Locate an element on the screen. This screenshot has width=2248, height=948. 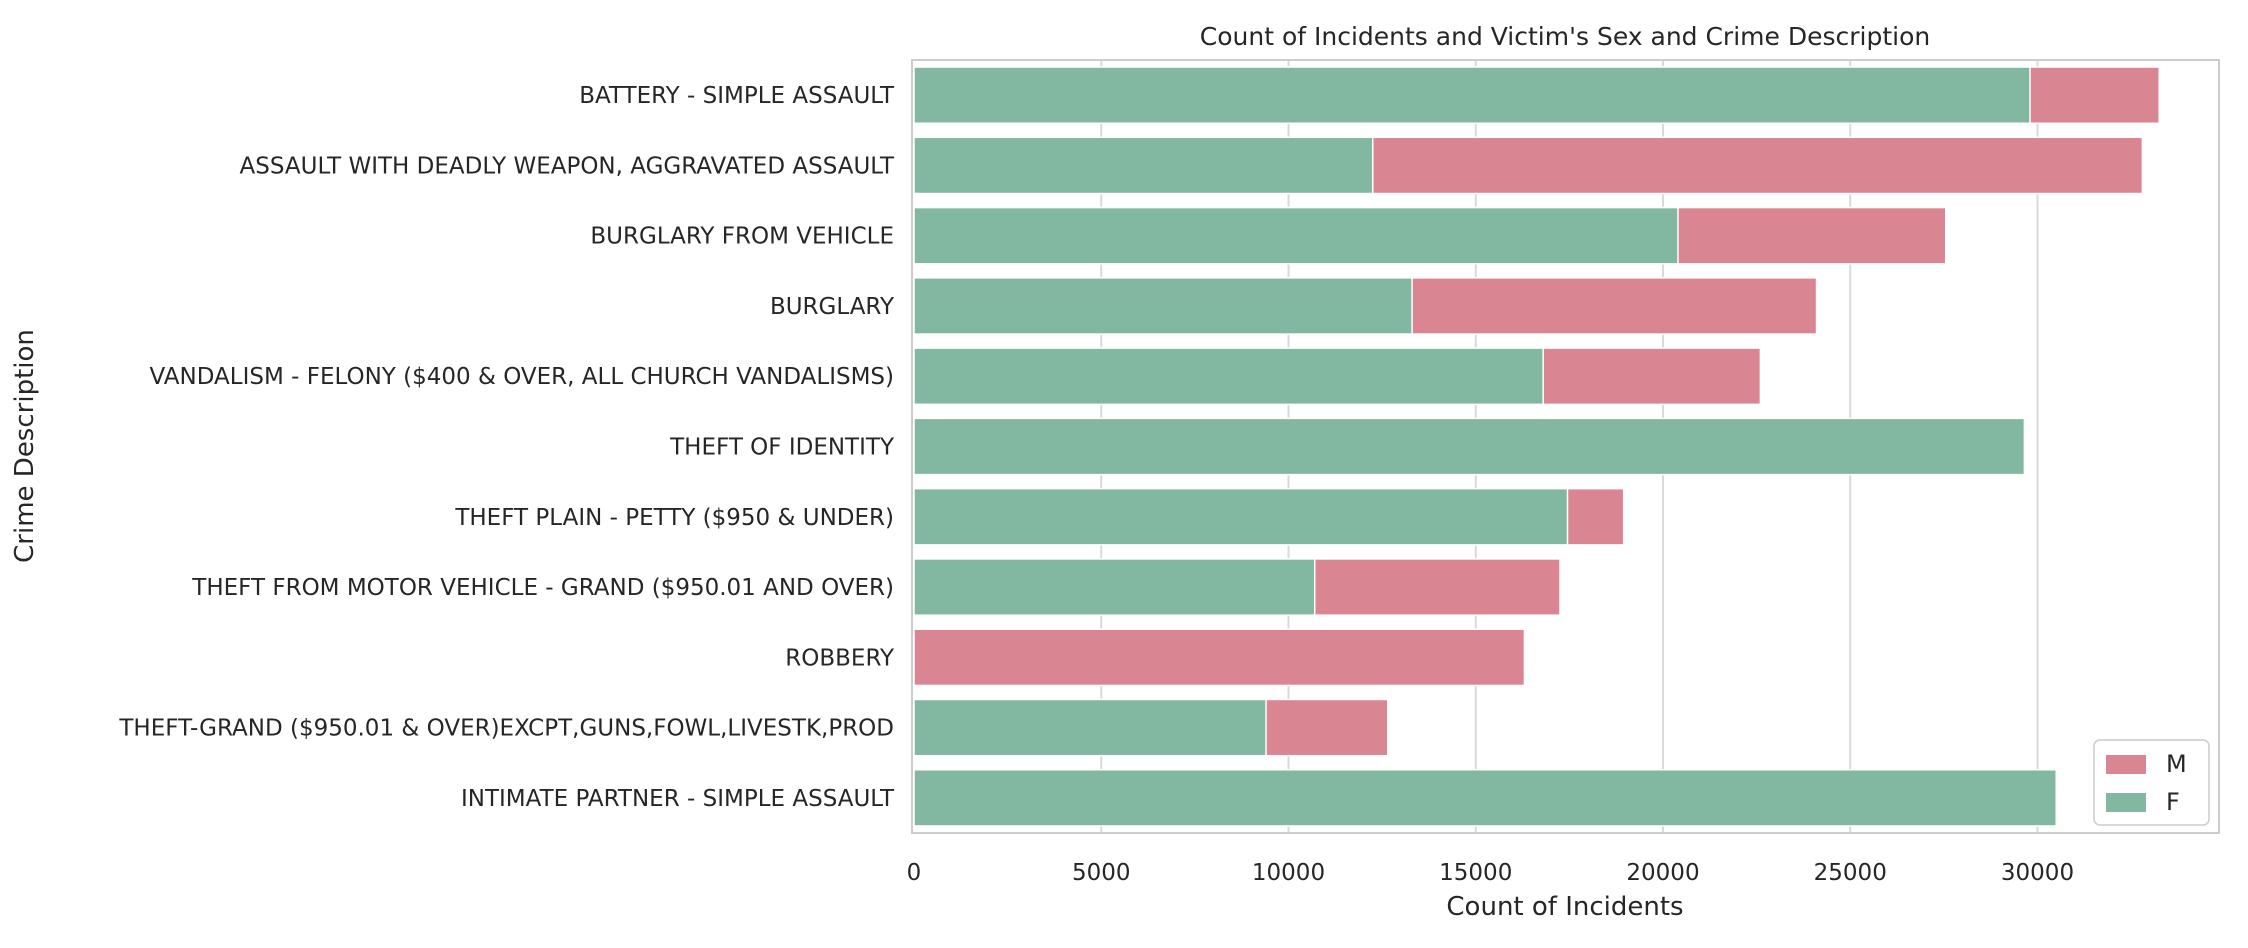
legend-label-m: M is located at coordinates (2176, 764).